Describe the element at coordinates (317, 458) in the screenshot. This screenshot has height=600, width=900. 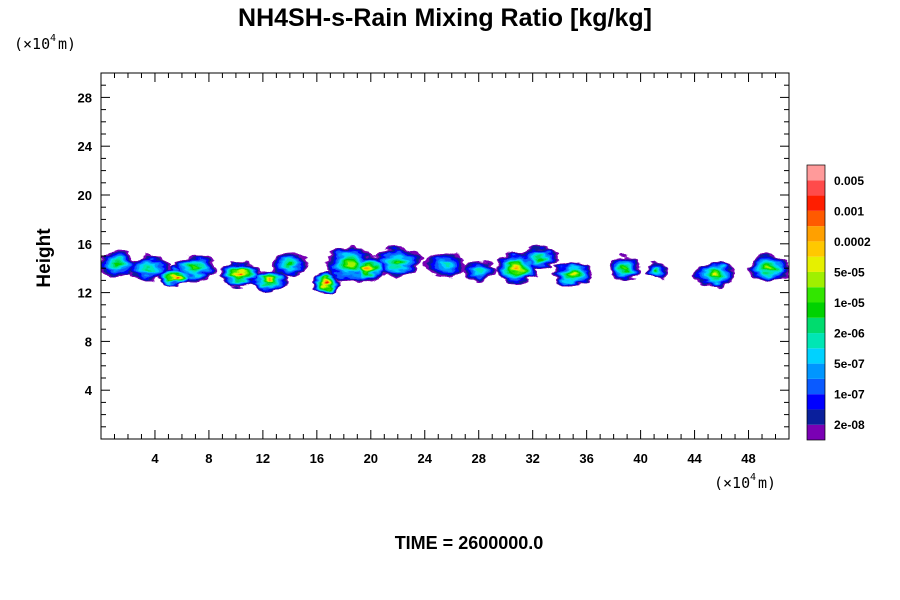
I see `x-tick-label: 16` at that location.